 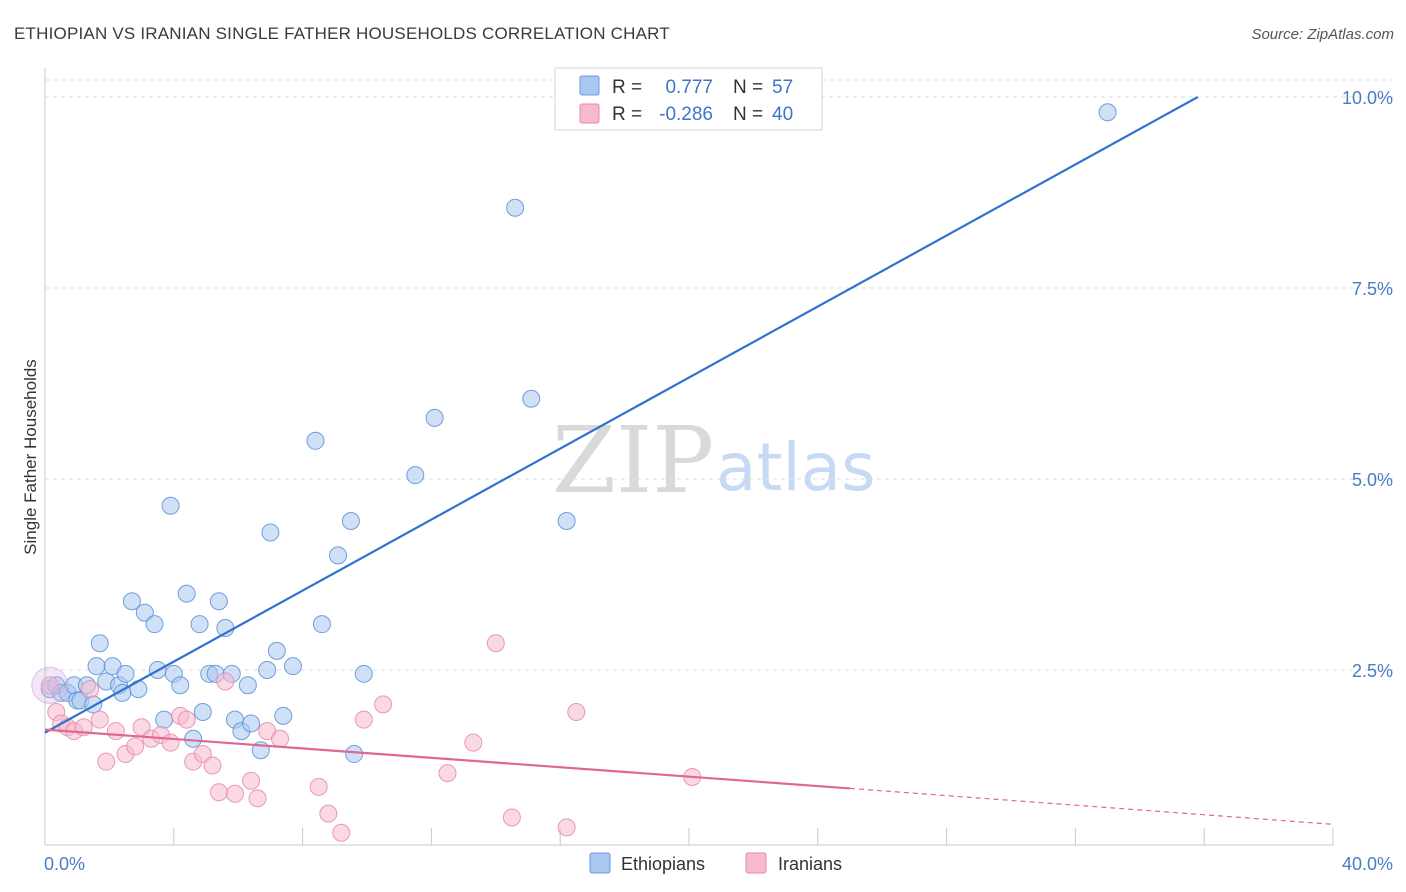 What do you see at coordinates (1372, 289) in the screenshot?
I see `y-tick-label-2: 7.5%` at bounding box center [1372, 289].